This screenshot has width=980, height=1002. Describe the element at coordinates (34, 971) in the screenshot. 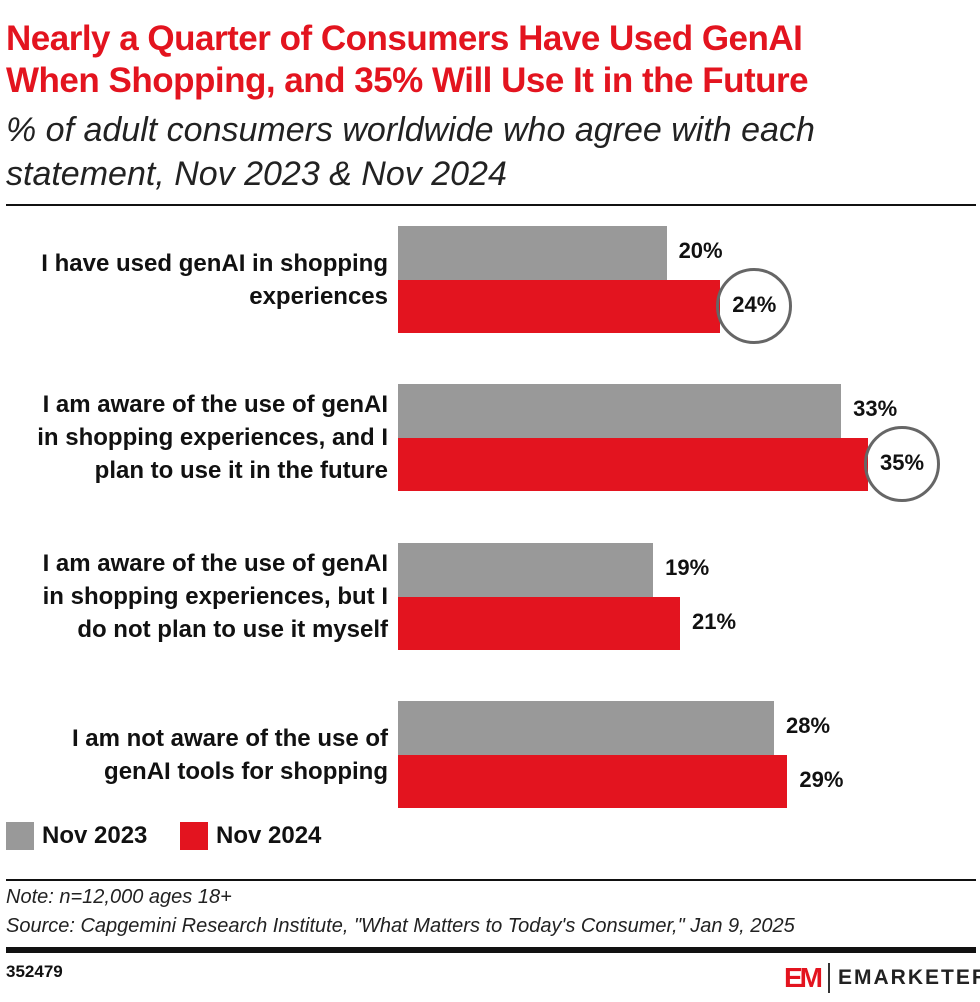

I see `chart-id: 352479` at that location.